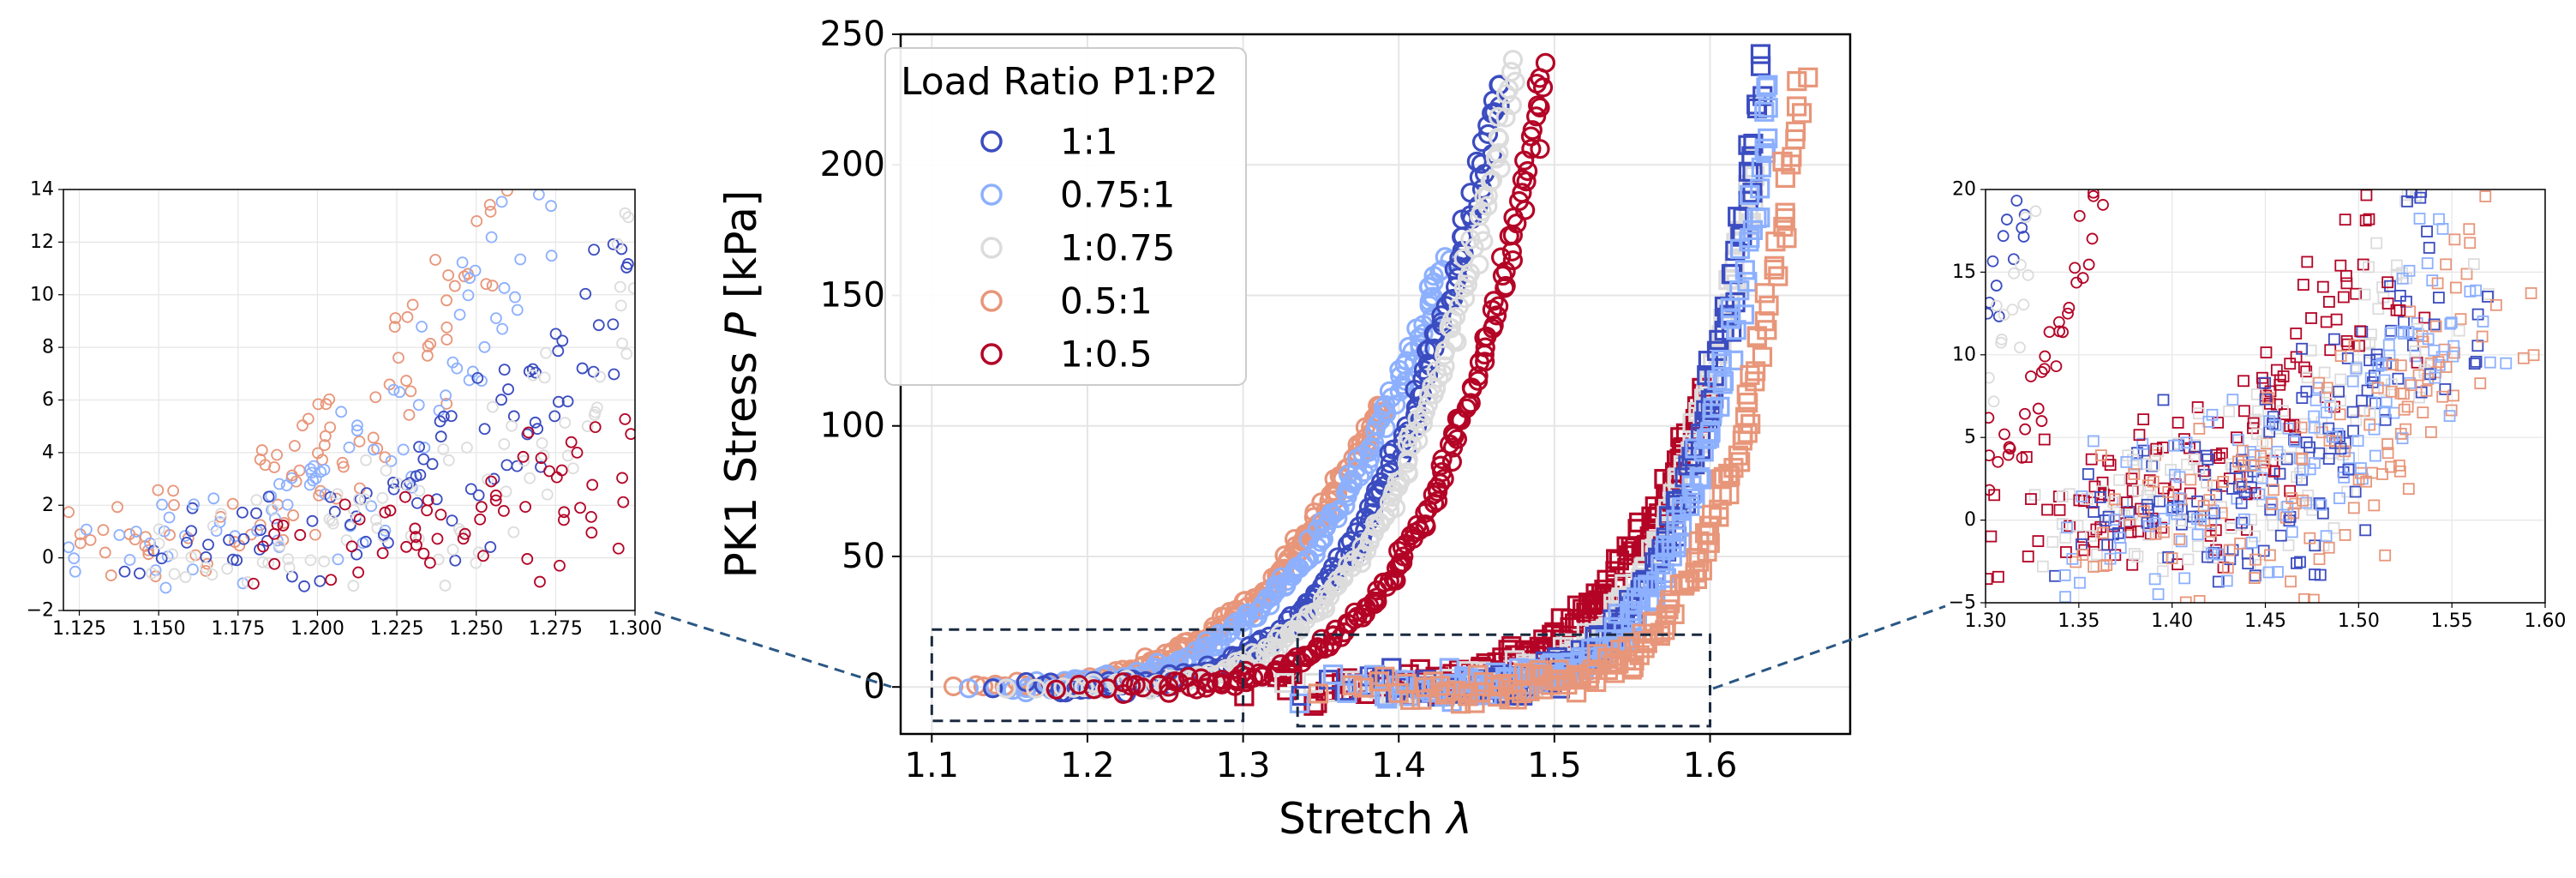 This screenshot has height=878, width=2576. I want to click on x-tick-label: 1.125, so click(79, 629).